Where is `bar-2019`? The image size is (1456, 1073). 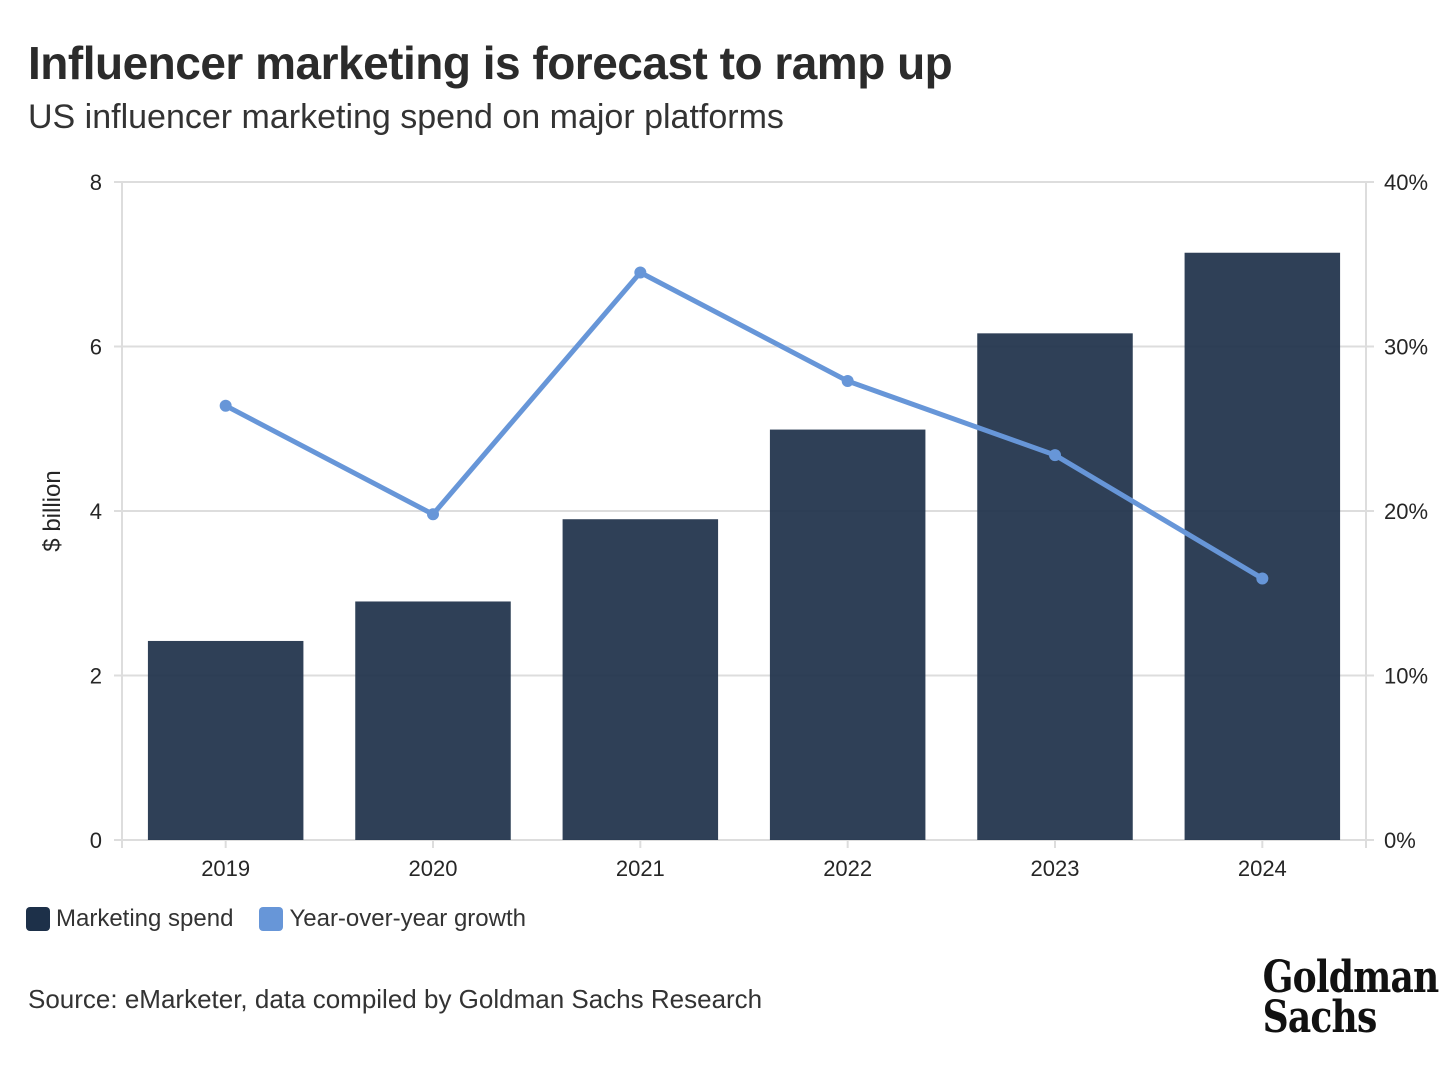 bar-2019 is located at coordinates (225, 740).